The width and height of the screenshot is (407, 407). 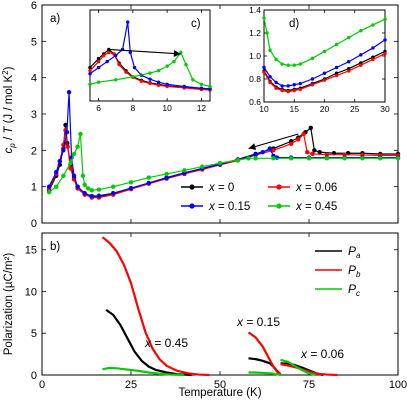 I want to click on x-tick-label-30: 30, so click(x=385, y=109).